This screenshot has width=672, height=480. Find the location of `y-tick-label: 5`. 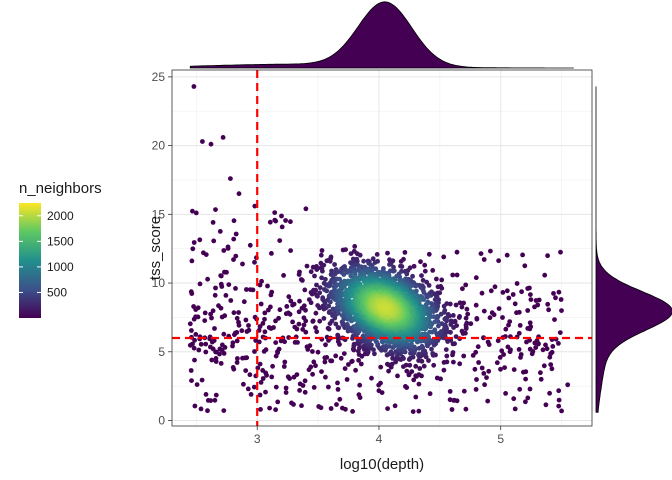

y-tick-label: 5 is located at coordinates (161, 352).